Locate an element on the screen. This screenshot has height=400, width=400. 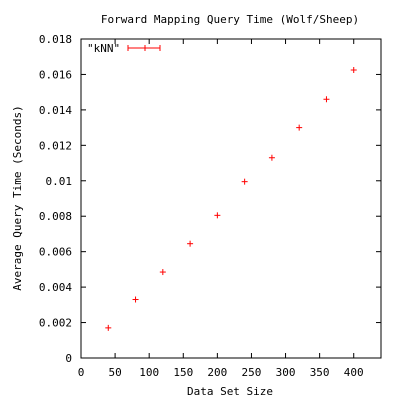
legend-label: "kNN" is located at coordinates (103, 48).